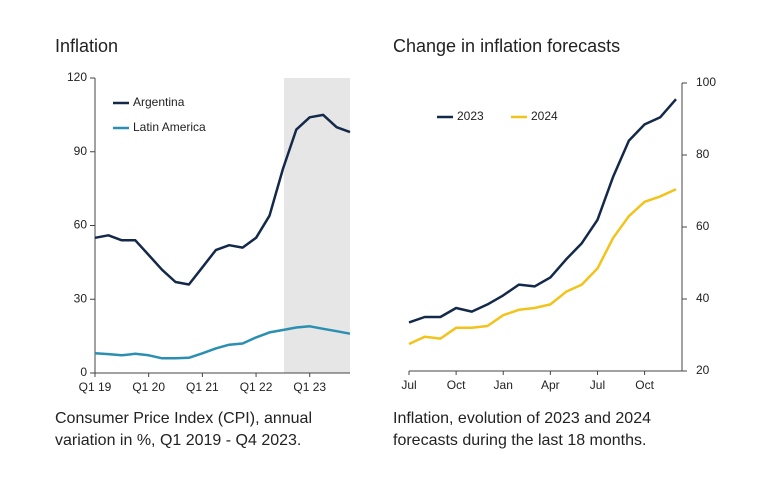 The width and height of the screenshot is (767, 490). Describe the element at coordinates (506, 46) in the screenshot. I see `chart-title: Change in inflation forecasts` at that location.